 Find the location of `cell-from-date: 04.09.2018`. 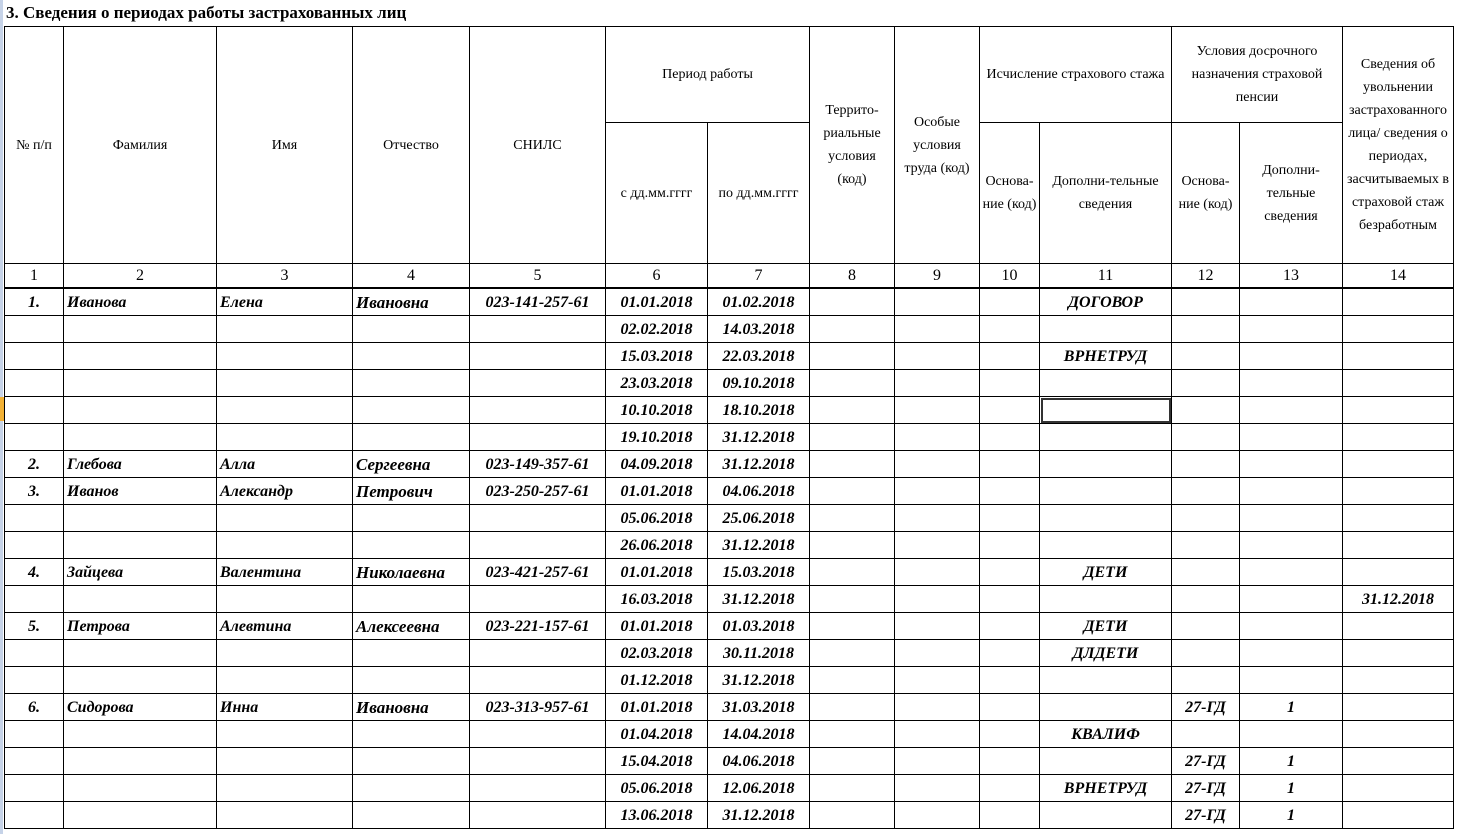

cell-from-date: 04.09.2018 is located at coordinates (656, 464).